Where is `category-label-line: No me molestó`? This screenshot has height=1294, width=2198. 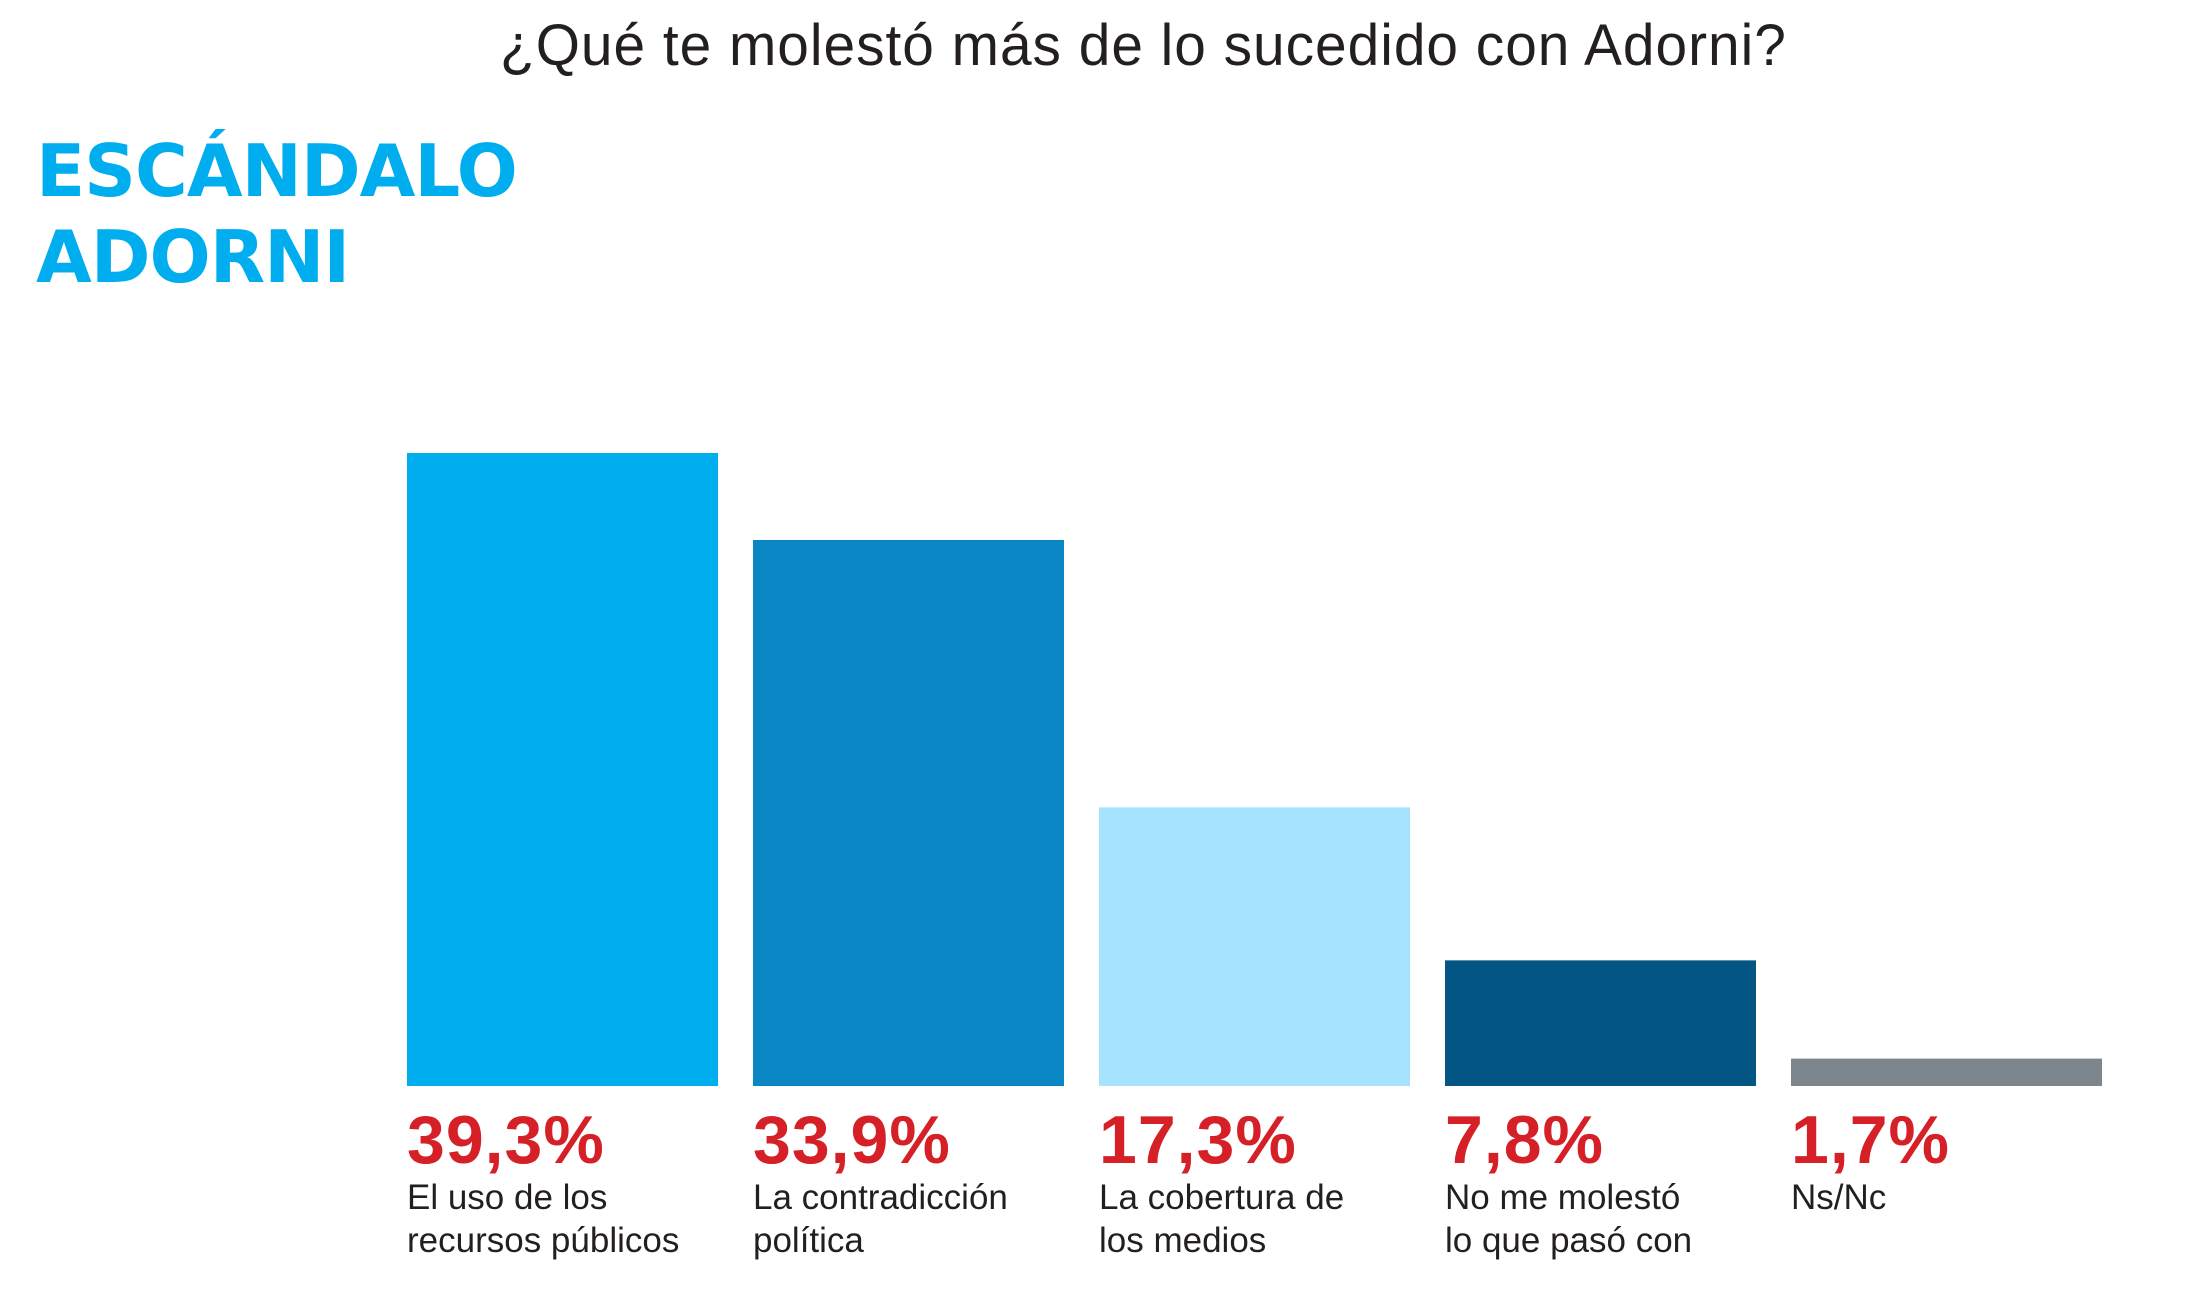
category-label-line: No me molestó is located at coordinates (1563, 1197).